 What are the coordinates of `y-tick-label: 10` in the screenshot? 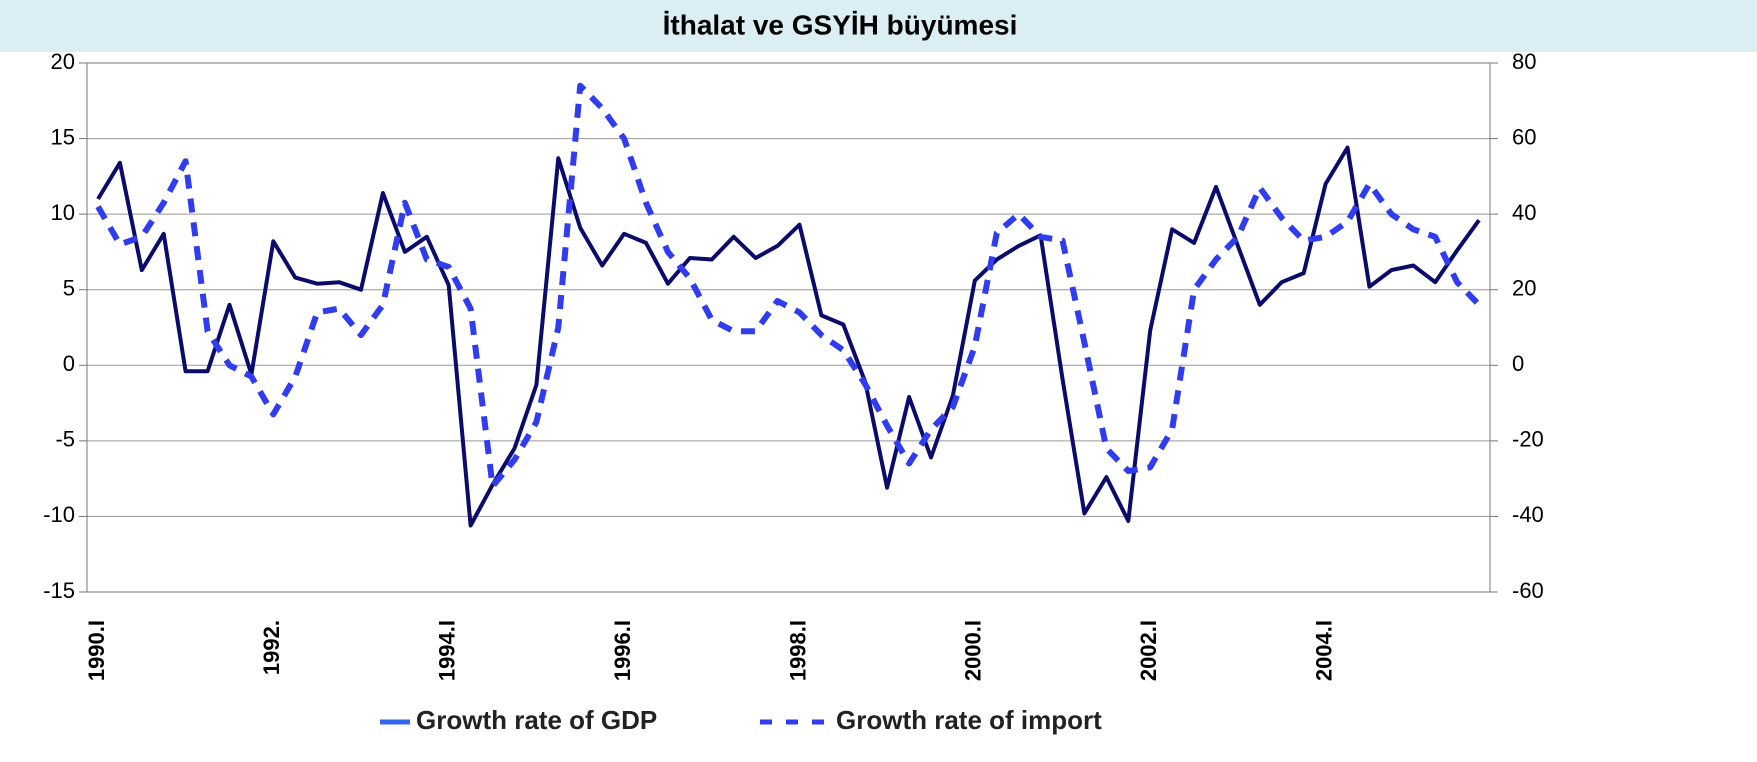 It's located at (63, 212).